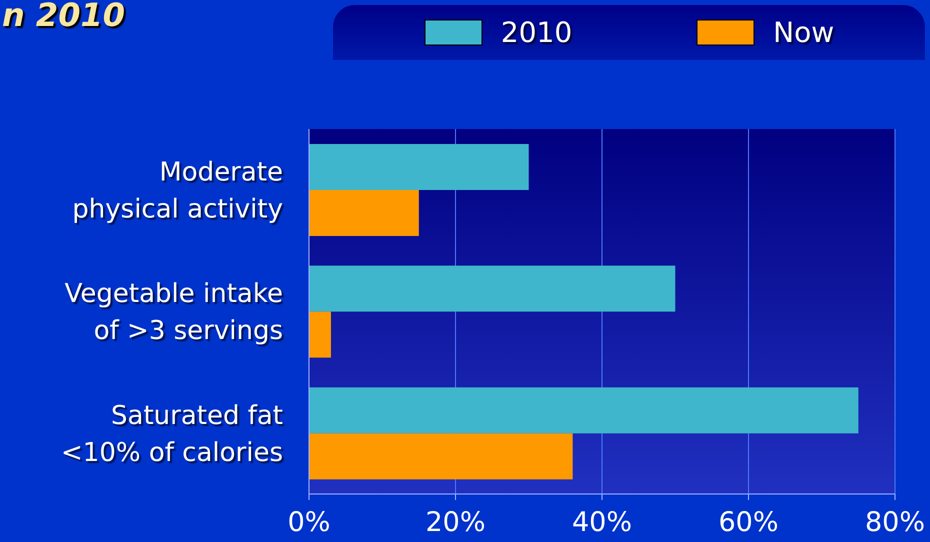  I want to click on x-tick-label: 0%, so click(309, 522).